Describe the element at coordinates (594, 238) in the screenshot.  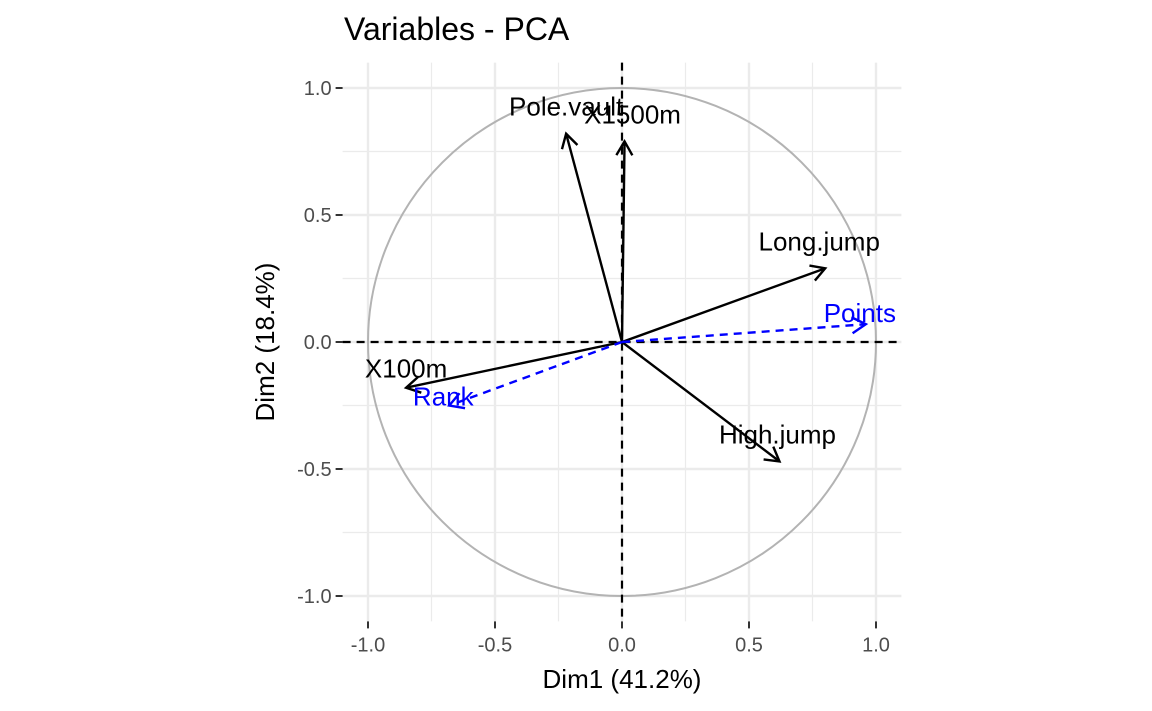
I see `arrow-pole-vault` at that location.